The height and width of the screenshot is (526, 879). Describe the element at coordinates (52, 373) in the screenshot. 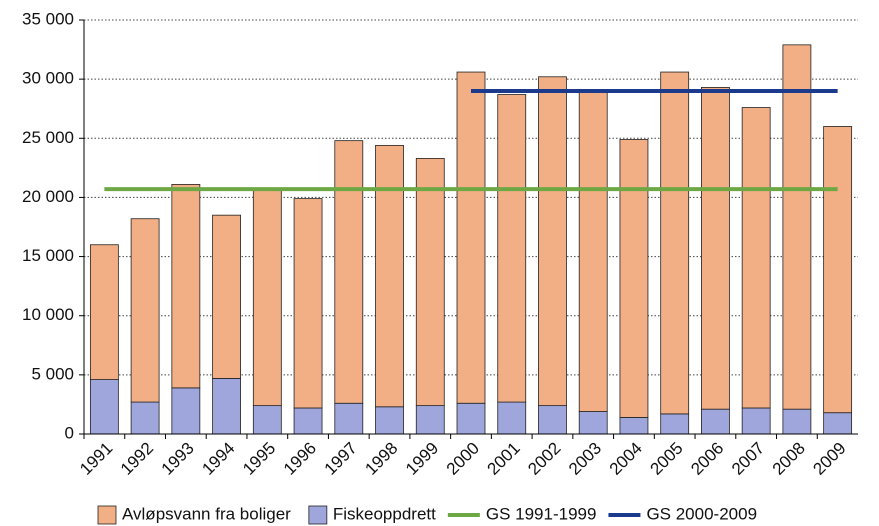

I see `y-tick-label: 5 000` at that location.